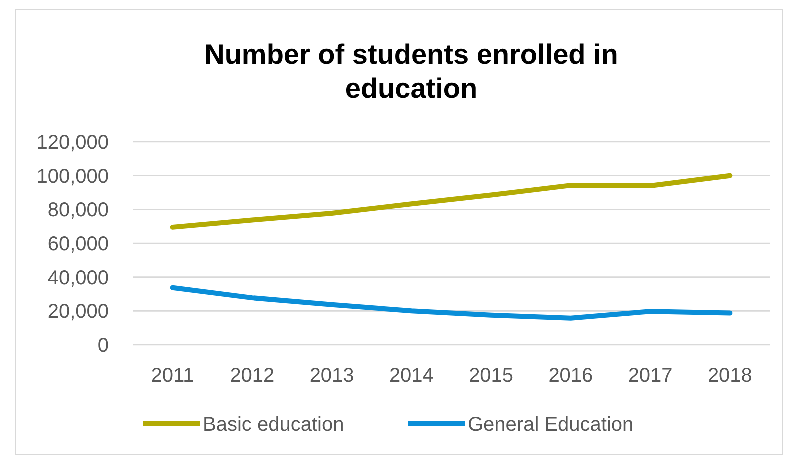 This screenshot has width=787, height=455. I want to click on y-tick-label: 0, so click(103, 346).